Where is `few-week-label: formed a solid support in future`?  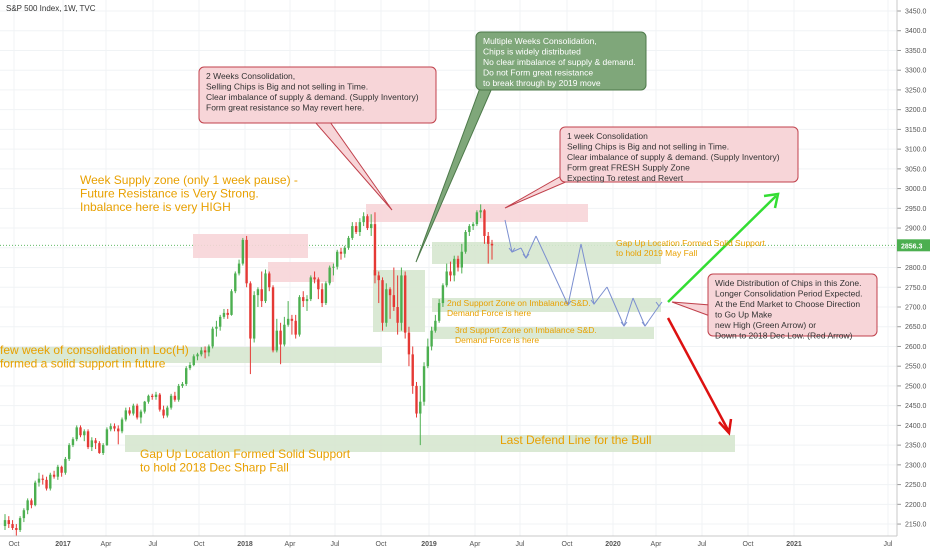
few-week-label: formed a solid support in future is located at coordinates (83, 364).